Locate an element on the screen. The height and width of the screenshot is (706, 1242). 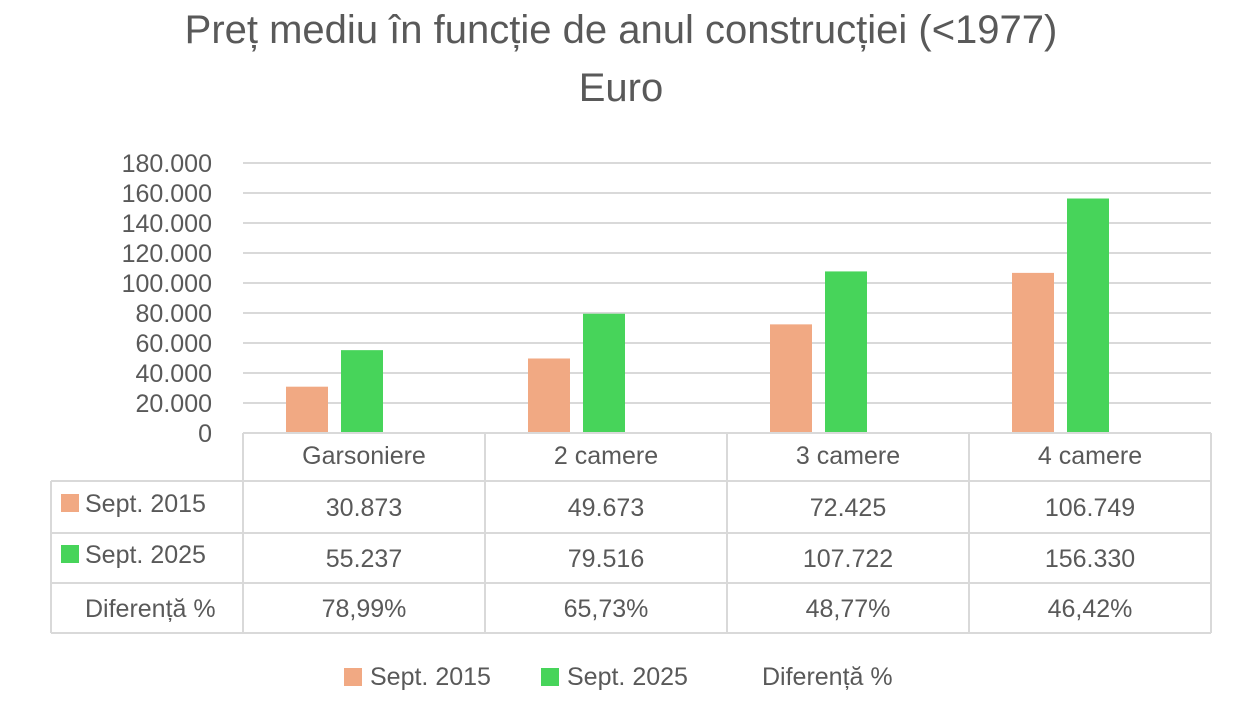
table-row-label: Sept. 2025 is located at coordinates (145, 555).